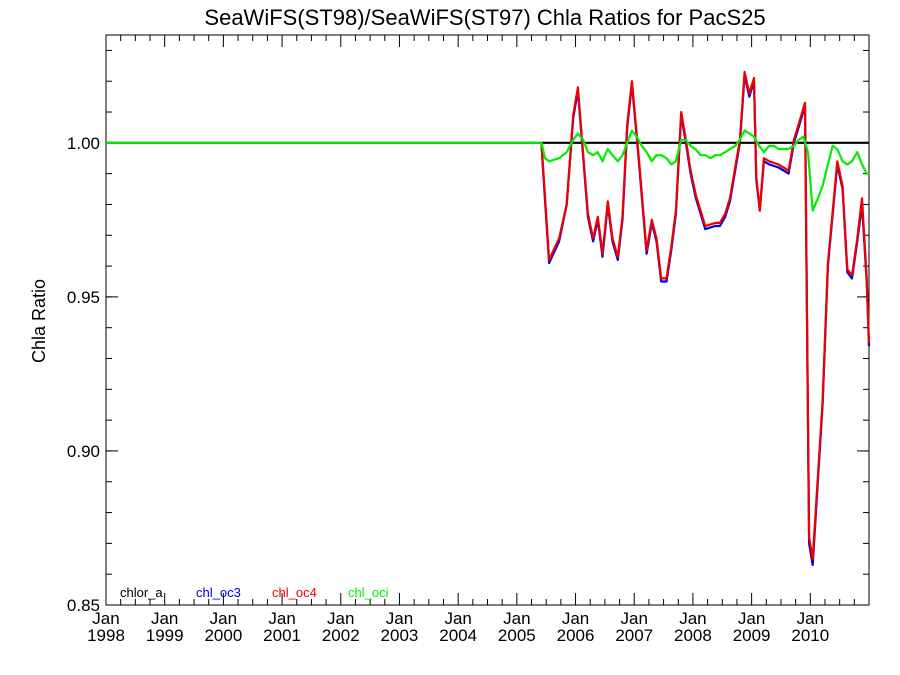 The height and width of the screenshot is (675, 900). Describe the element at coordinates (254, 592) in the screenshot. I see `legend: chlor_a chl_oc3 chl_oc4 chl_oci` at that location.